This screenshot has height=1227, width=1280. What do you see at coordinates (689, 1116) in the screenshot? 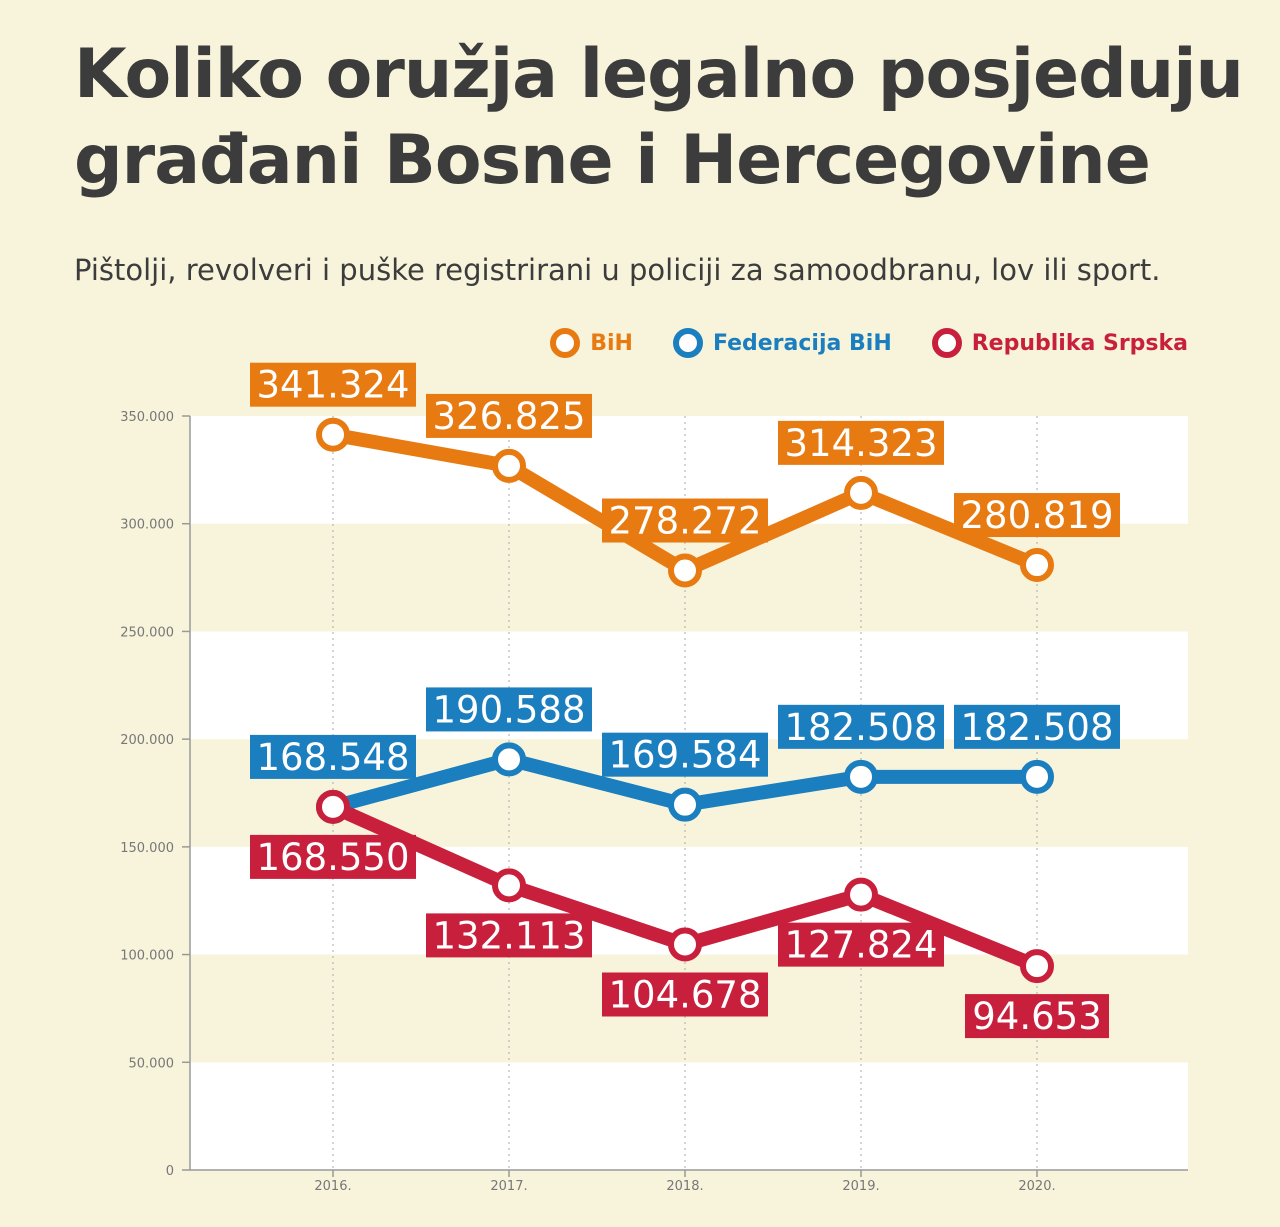
I see `background-band` at bounding box center [689, 1116].